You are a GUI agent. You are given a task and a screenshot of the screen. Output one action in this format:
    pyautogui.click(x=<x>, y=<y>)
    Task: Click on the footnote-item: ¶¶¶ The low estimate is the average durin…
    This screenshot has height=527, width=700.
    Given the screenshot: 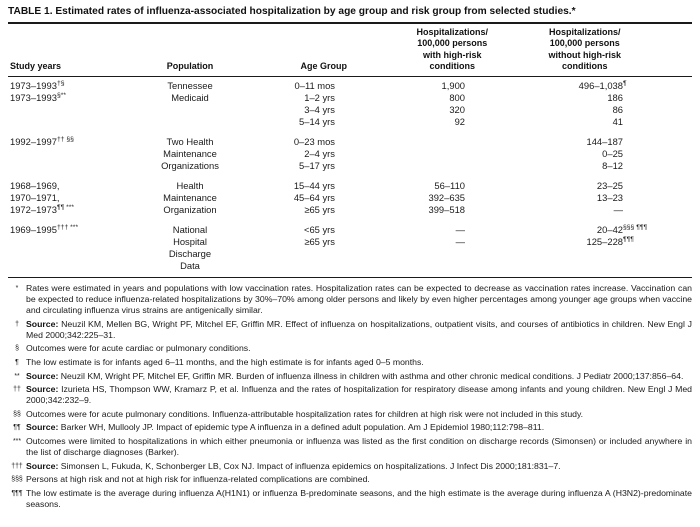 What is the action you would take?
    pyautogui.click(x=350, y=499)
    